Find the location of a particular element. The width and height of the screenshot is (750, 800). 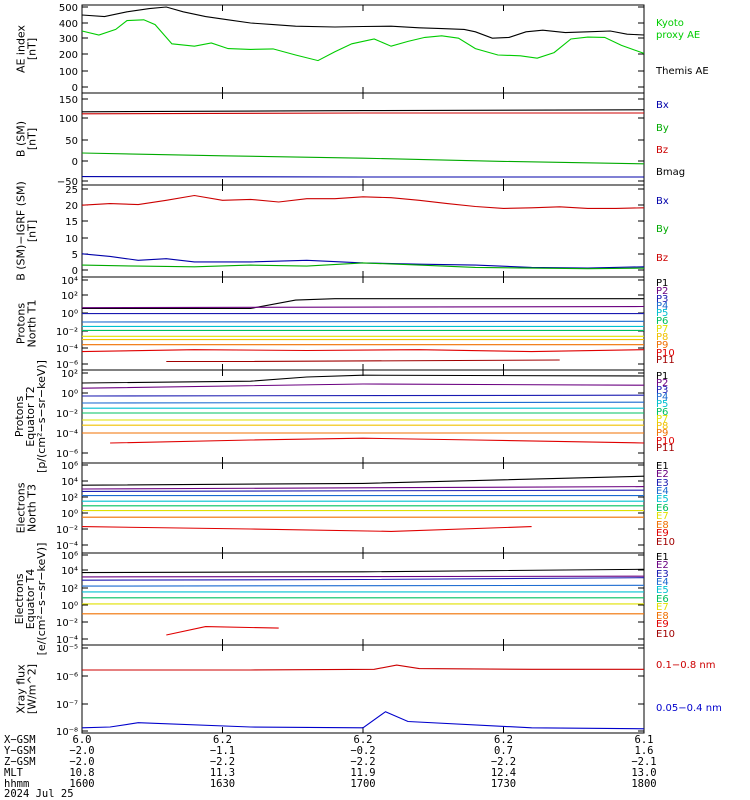

x-tick-value: 13.0 is located at coordinates (643, 773).